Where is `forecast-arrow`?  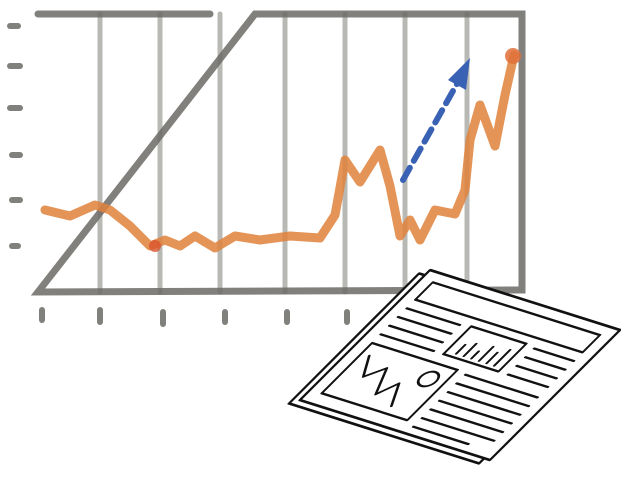
forecast-arrow is located at coordinates (435, 120).